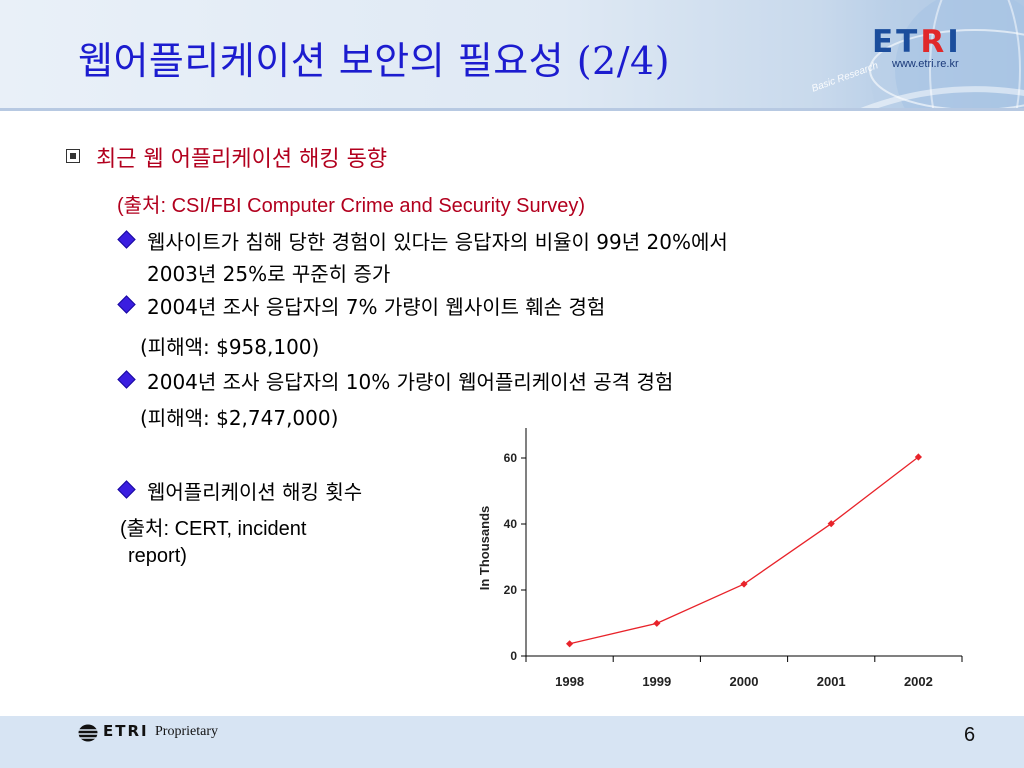  I want to click on list-item-line: (피해액: $958,100), so click(230, 347).